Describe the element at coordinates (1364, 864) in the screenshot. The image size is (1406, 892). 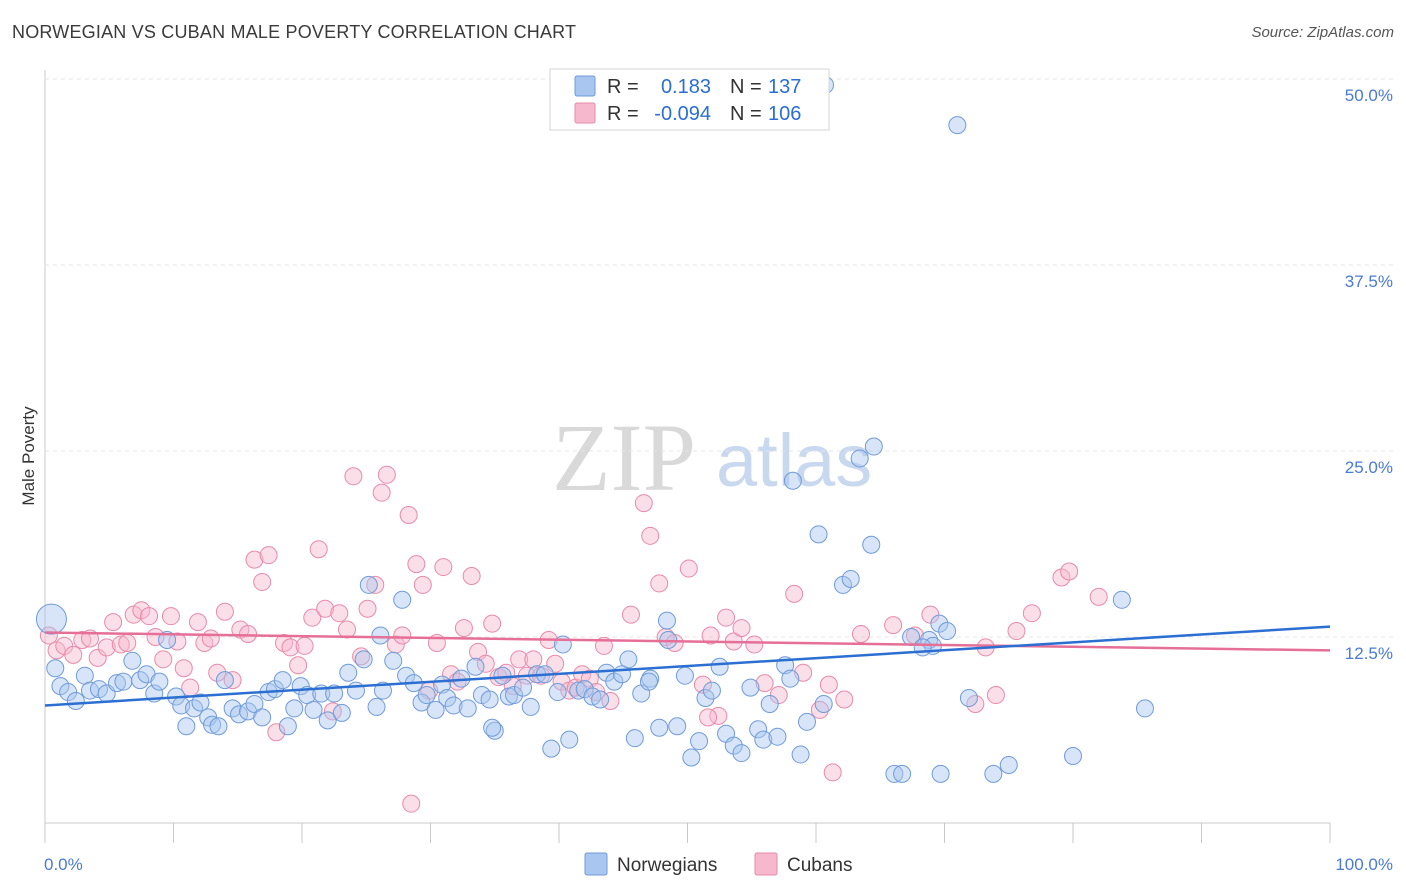
I see `x-tick-label-max: 100.0%` at that location.